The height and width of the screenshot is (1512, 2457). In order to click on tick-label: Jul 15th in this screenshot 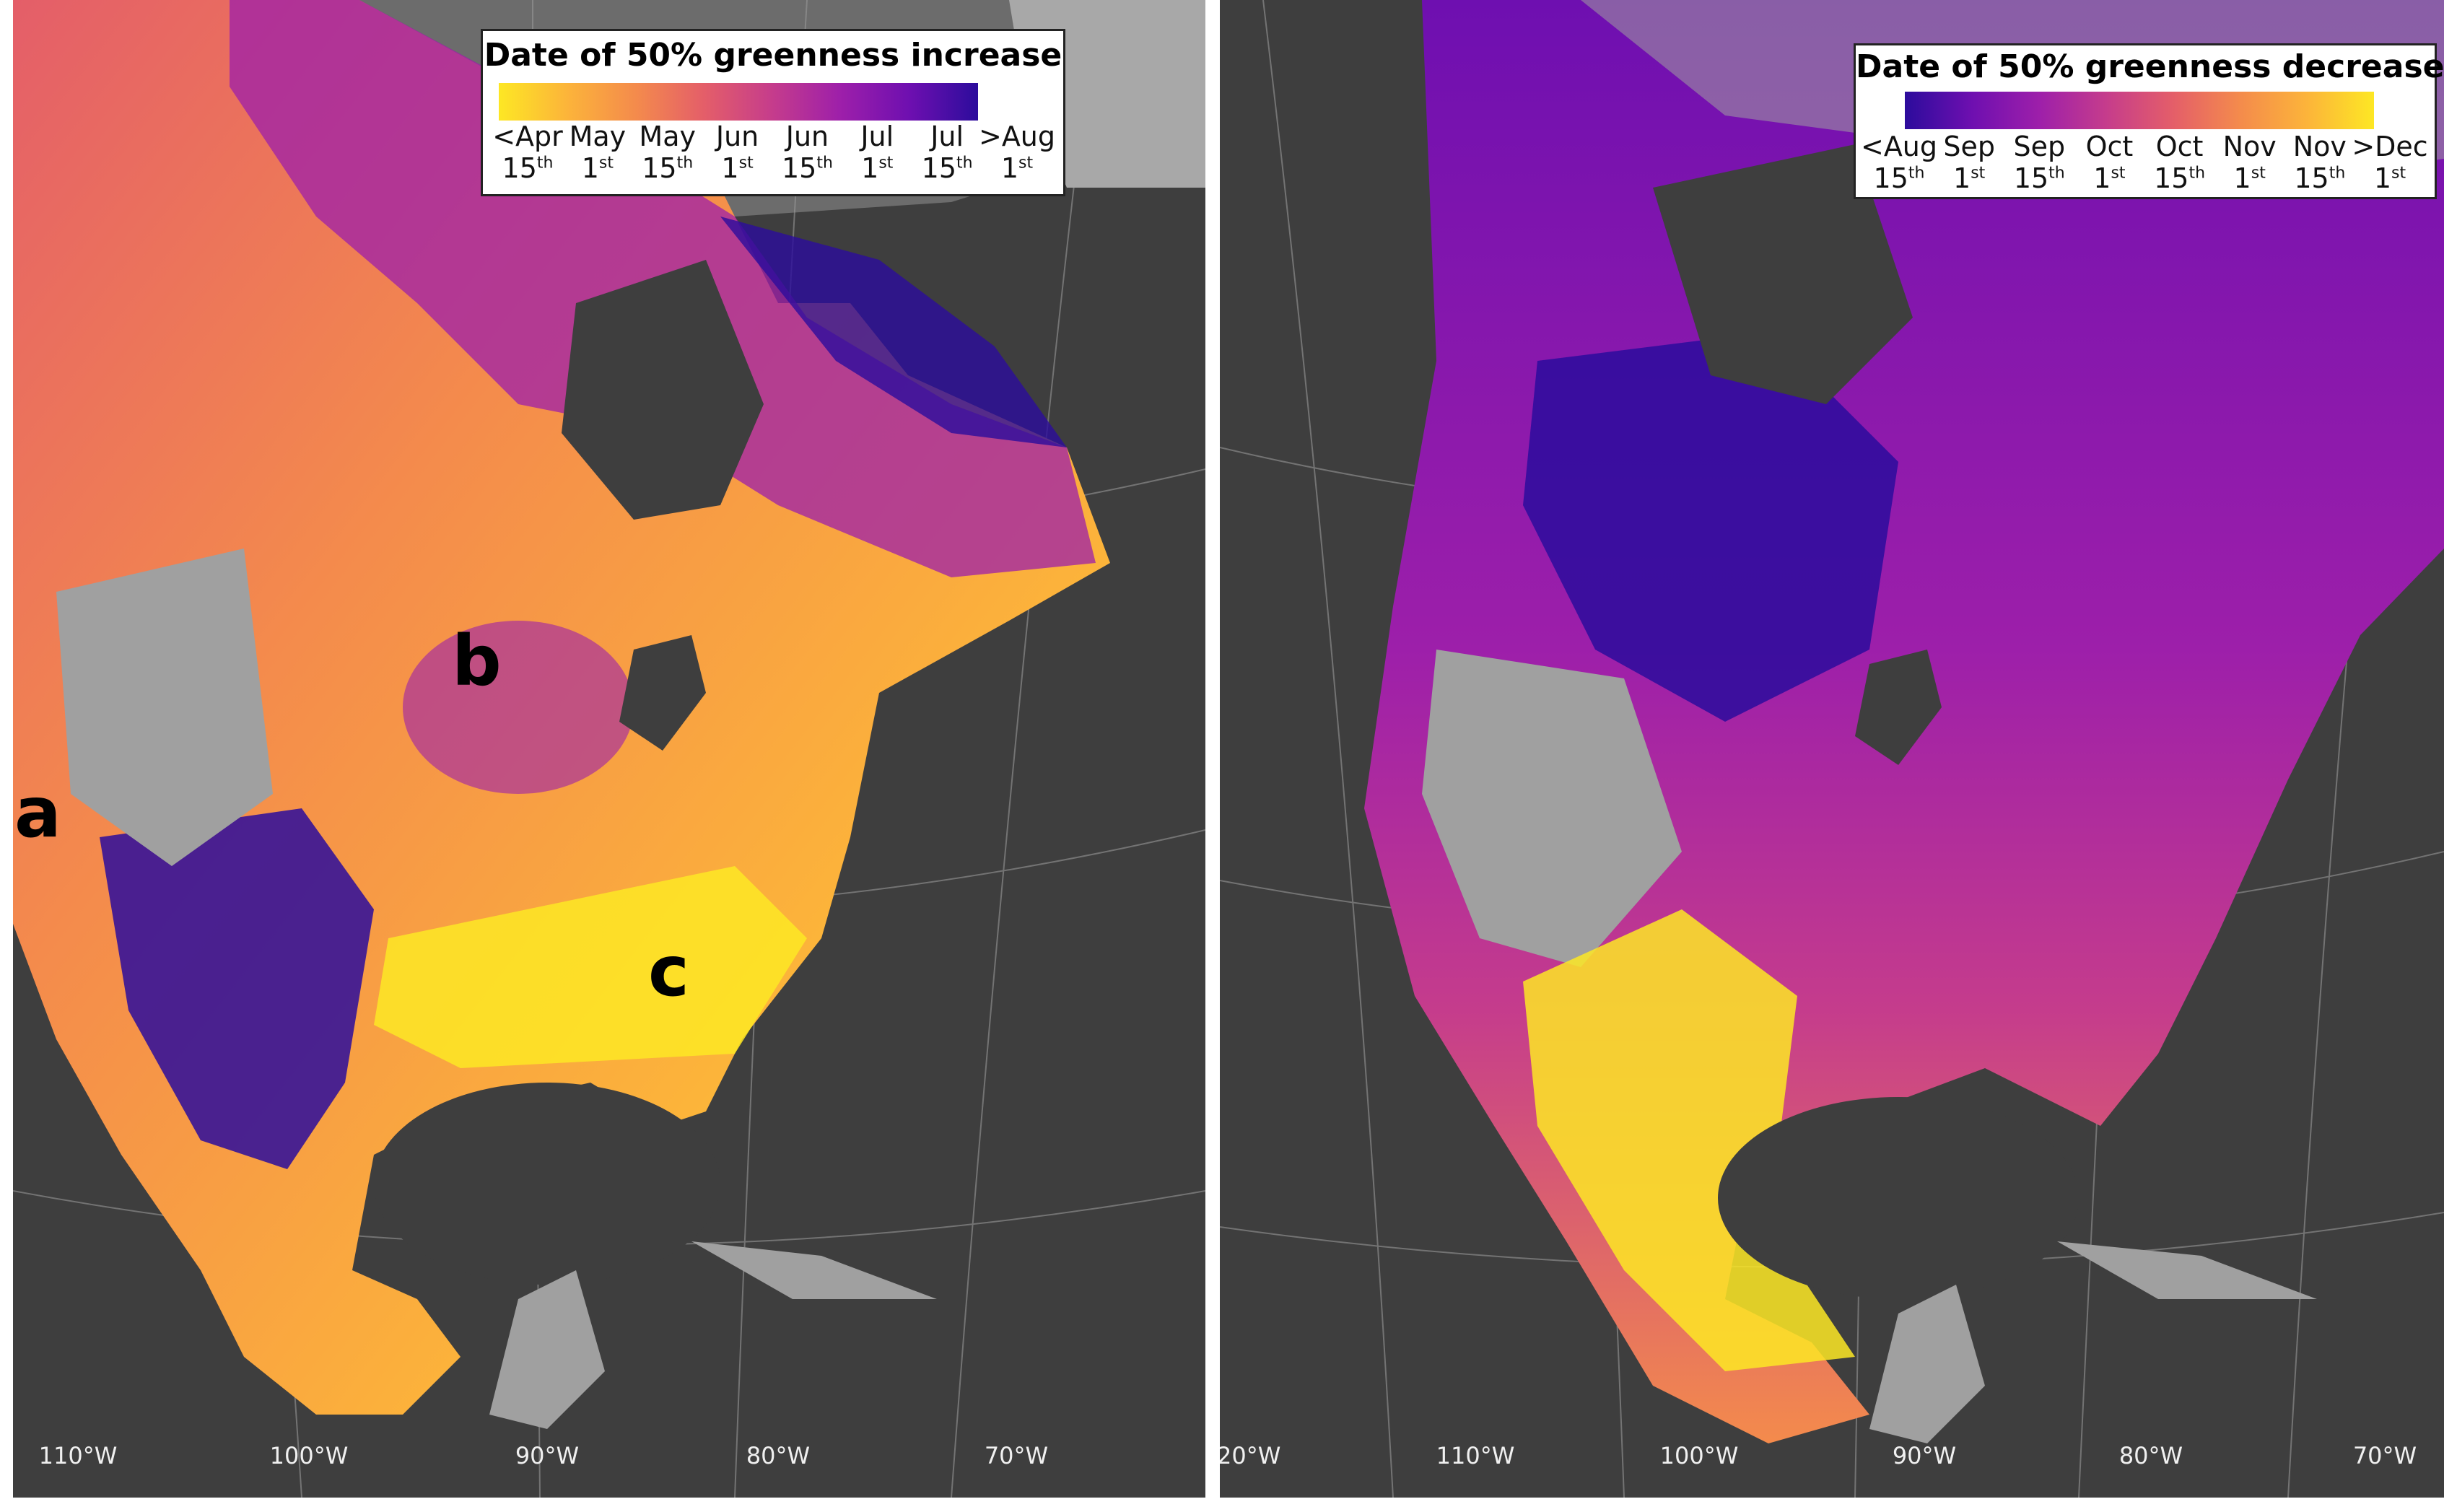, I will do `click(947, 152)`.